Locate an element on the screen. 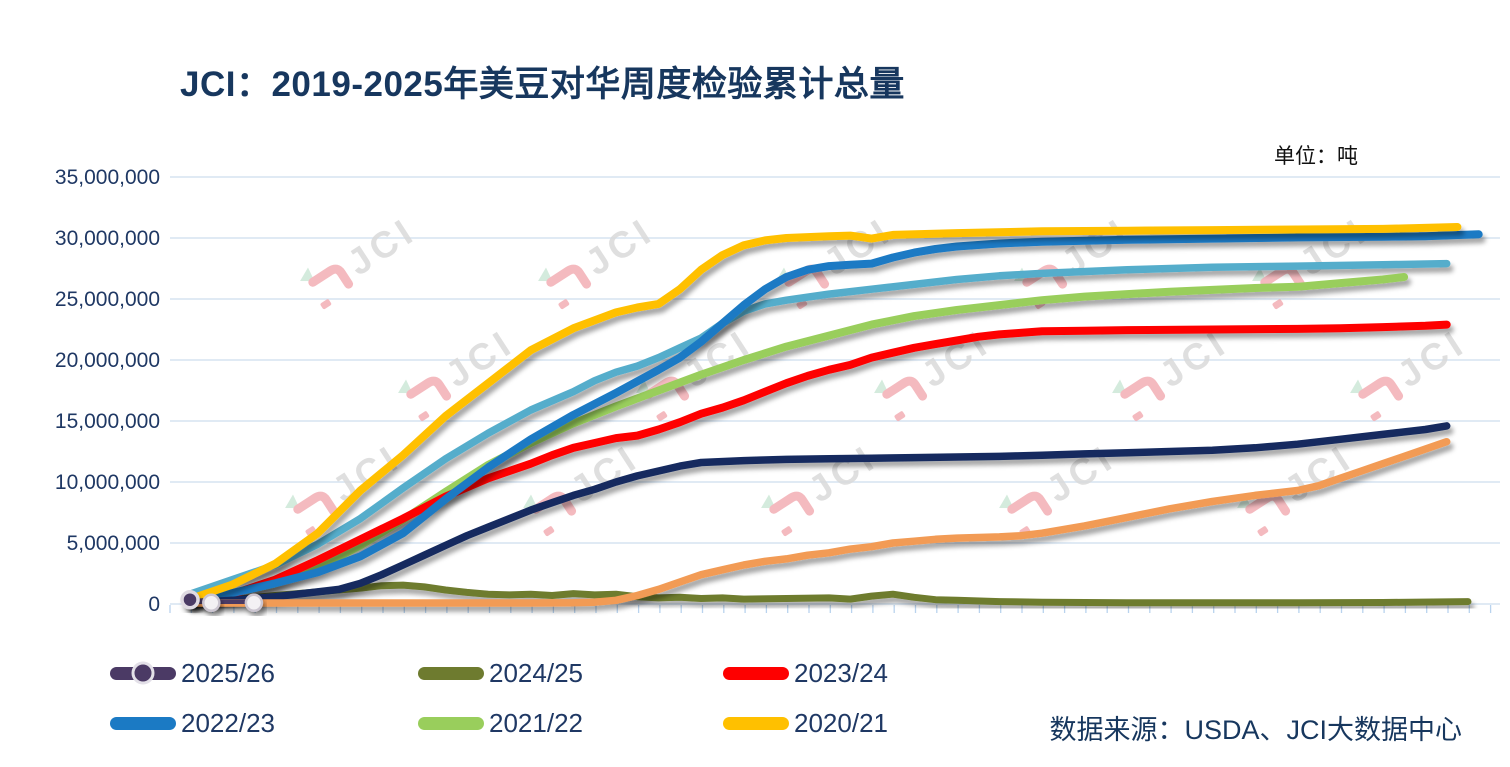 The height and width of the screenshot is (767, 1510). y-axis-label: 15,000,000 is located at coordinates (107, 421).